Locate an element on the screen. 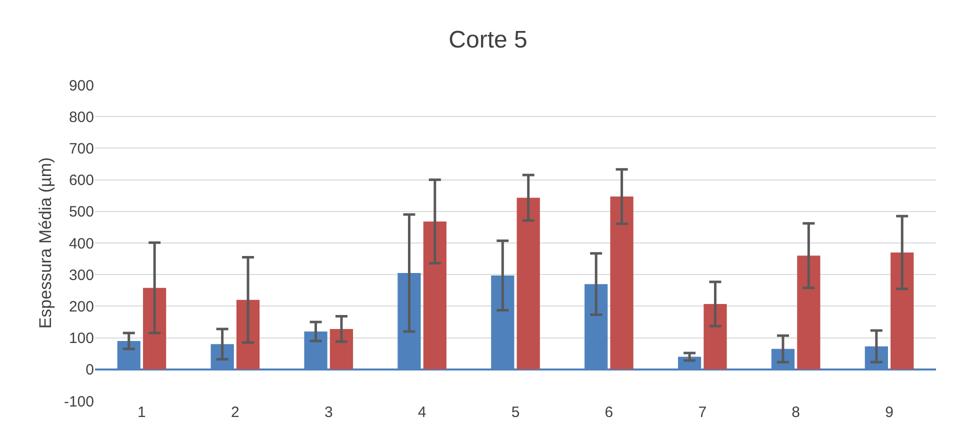  x-tick-label: 9 is located at coordinates (889, 412).